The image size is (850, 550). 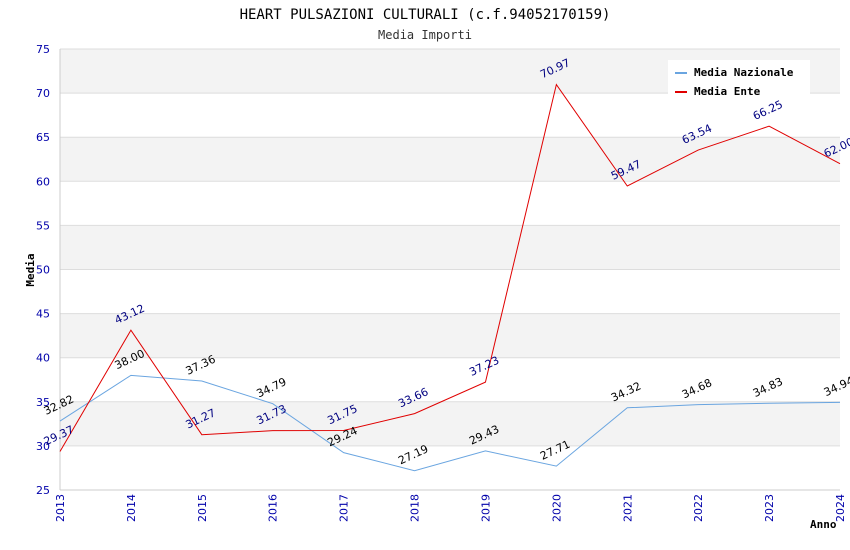 I want to click on y-tick-label: 70, so click(x=43, y=93).